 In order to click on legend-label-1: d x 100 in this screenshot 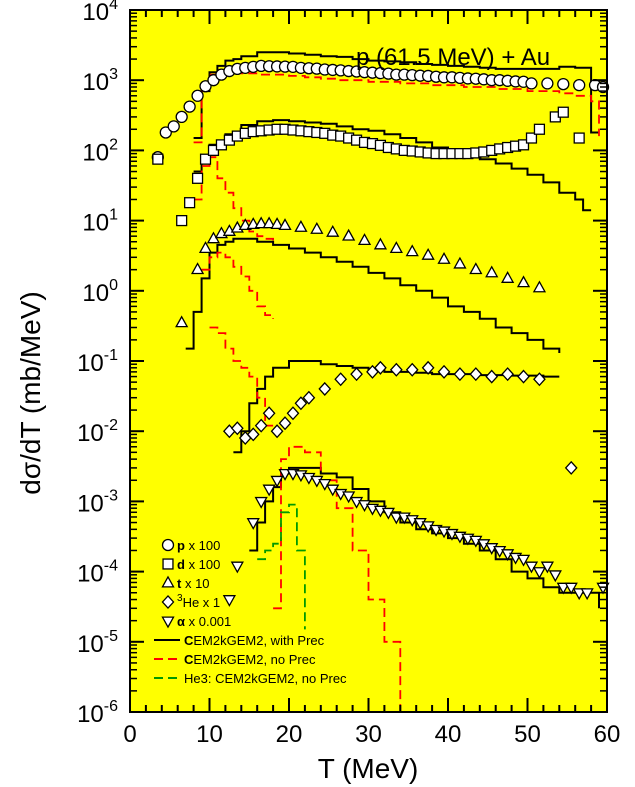, I will do `click(198, 564)`.